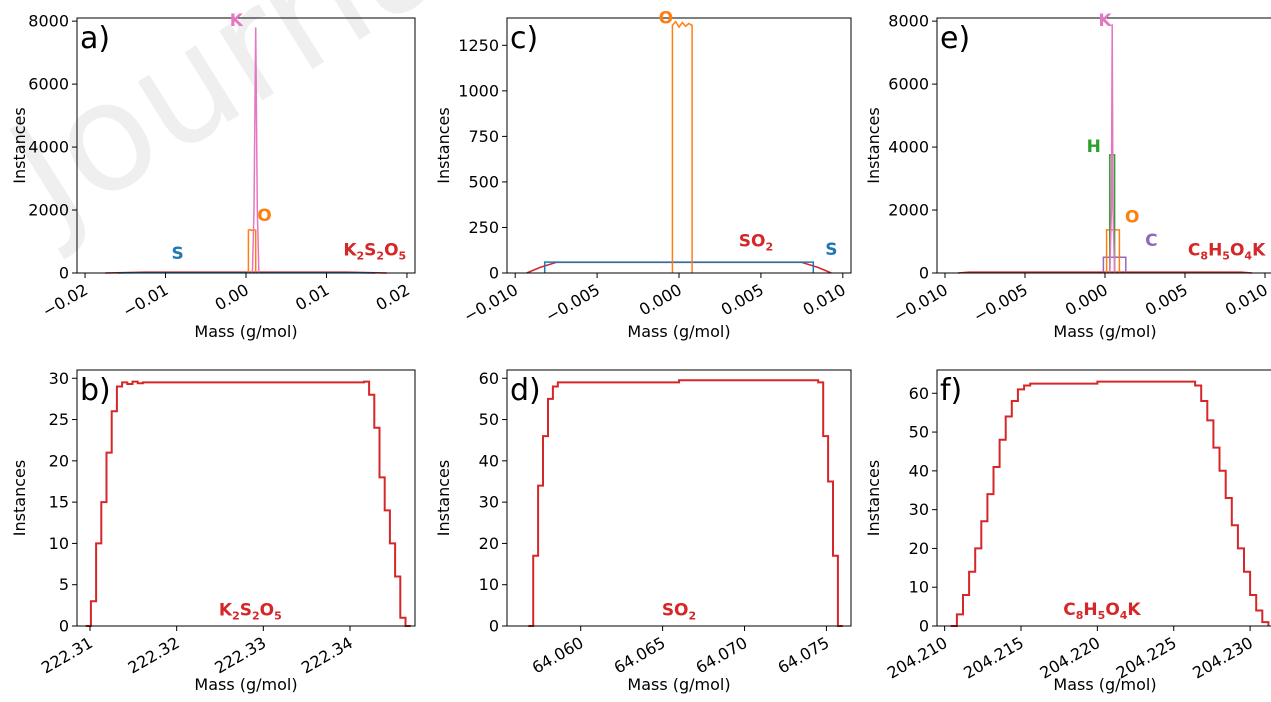 This screenshot has width=1271, height=702. Describe the element at coordinates (752, 242) in the screenshot. I see `formula-part: SO` at that location.